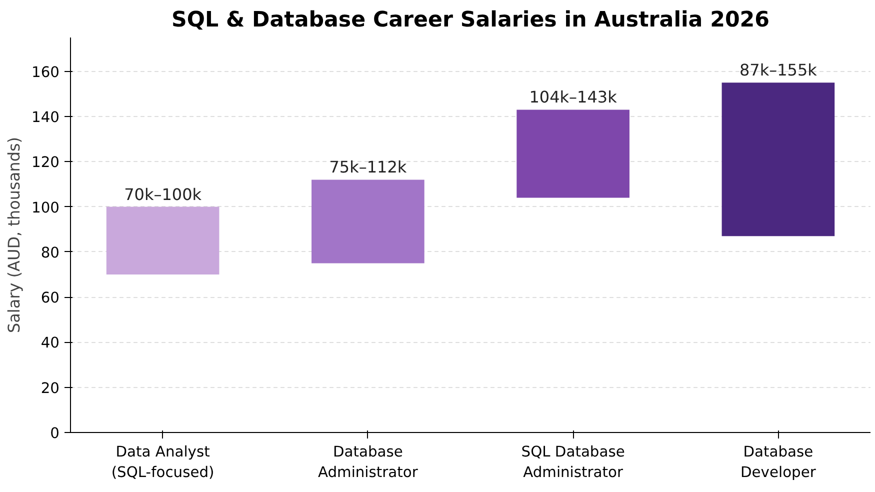  I want to click on y-tick-label: 140, so click(46, 117).